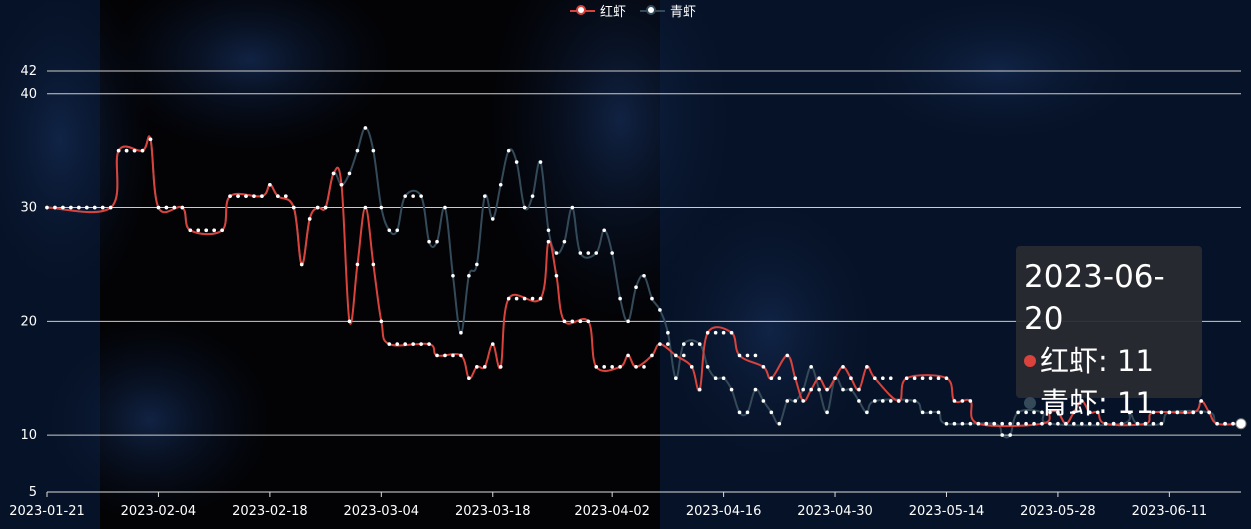 The width and height of the screenshot is (1251, 529). What do you see at coordinates (653, 11) in the screenshot?
I see `legend-symbol-green-shrimp` at bounding box center [653, 11].